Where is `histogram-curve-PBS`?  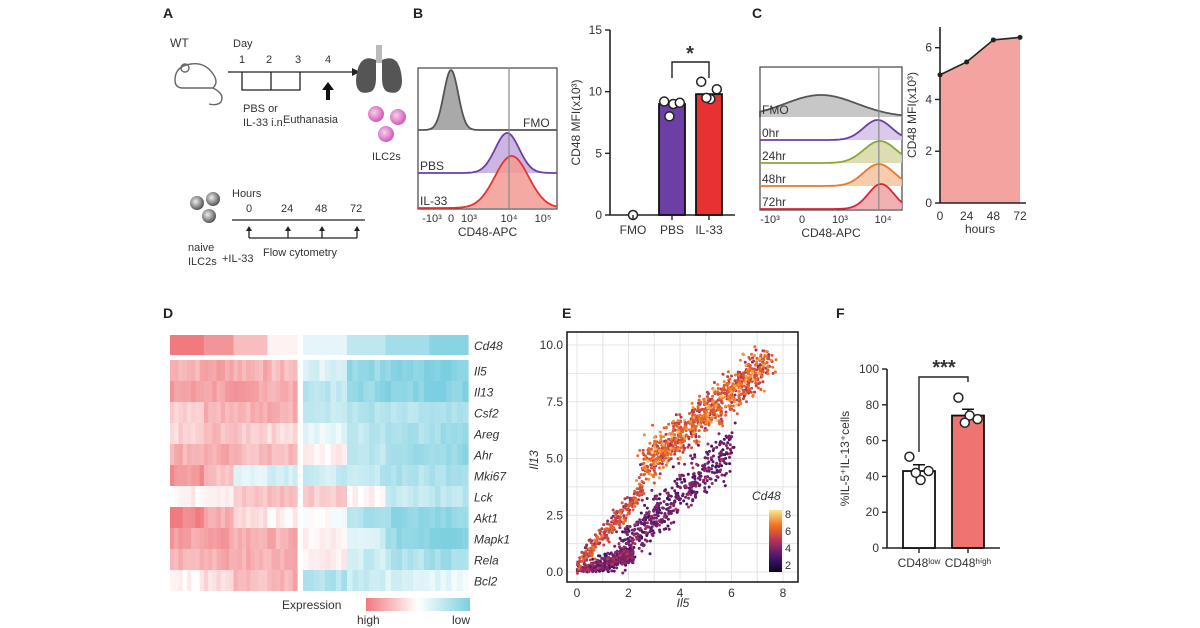 histogram-curve-PBS is located at coordinates (487, 153).